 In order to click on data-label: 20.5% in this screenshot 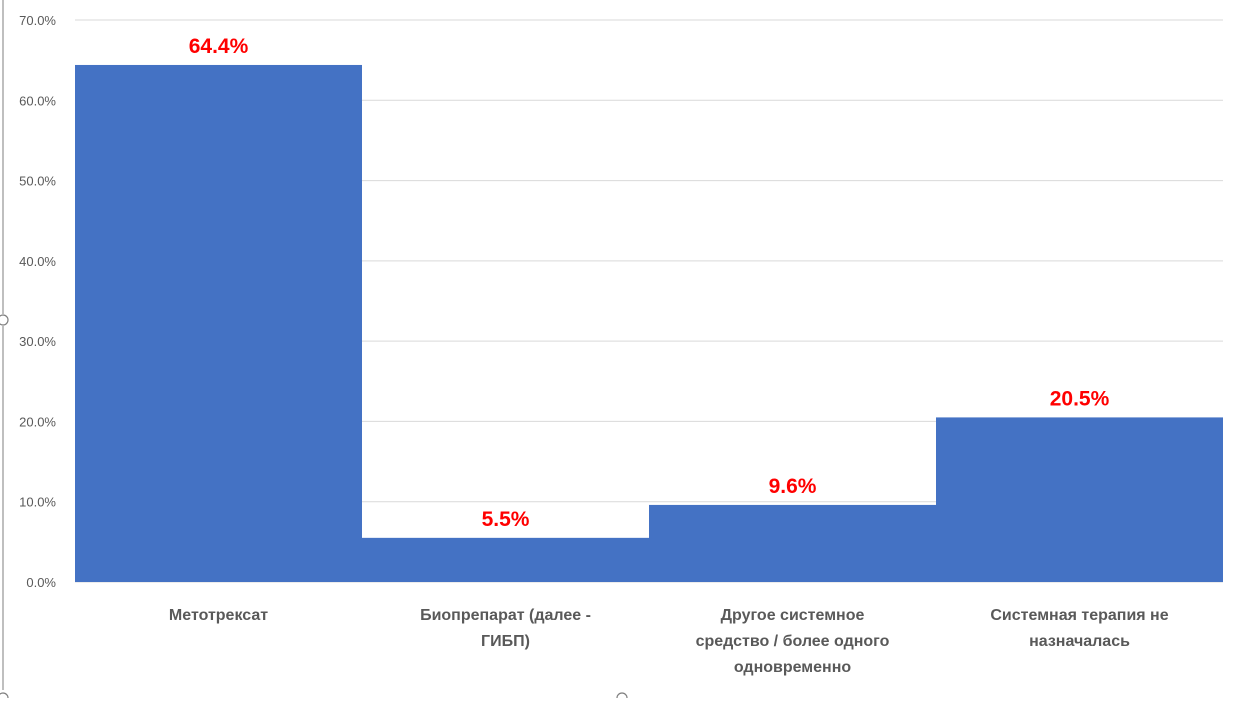, I will do `click(1080, 398)`.